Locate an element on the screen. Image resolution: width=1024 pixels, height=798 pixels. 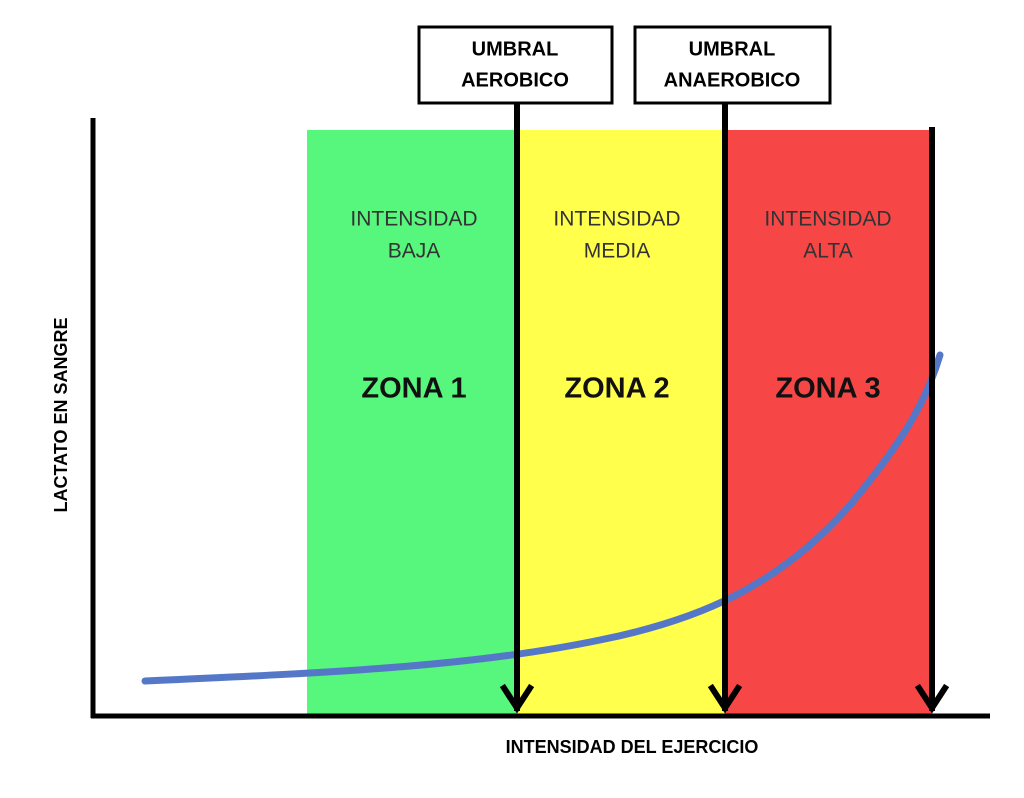
x-axis-label: INTENSIDAD DEL EJERCICIO is located at coordinates (632, 747).